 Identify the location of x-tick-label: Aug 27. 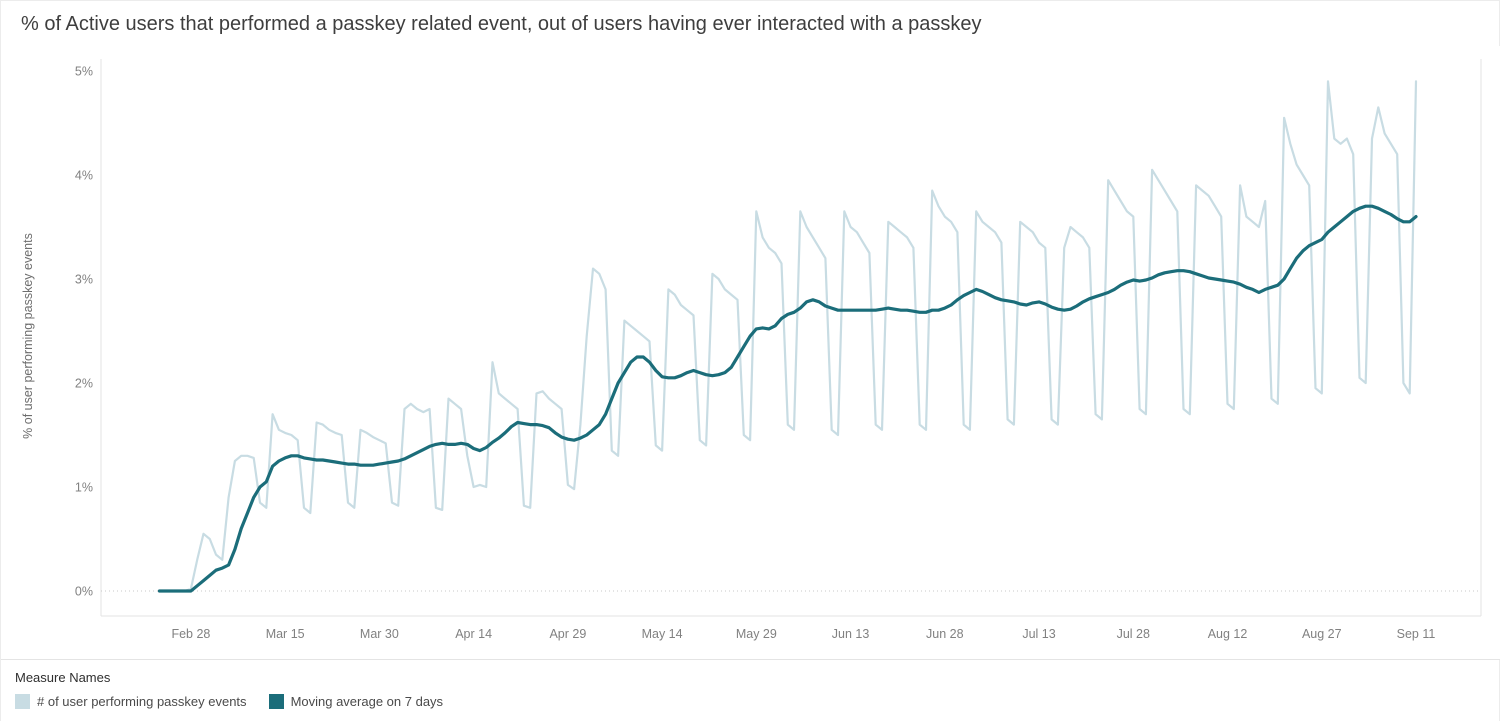
(1322, 634).